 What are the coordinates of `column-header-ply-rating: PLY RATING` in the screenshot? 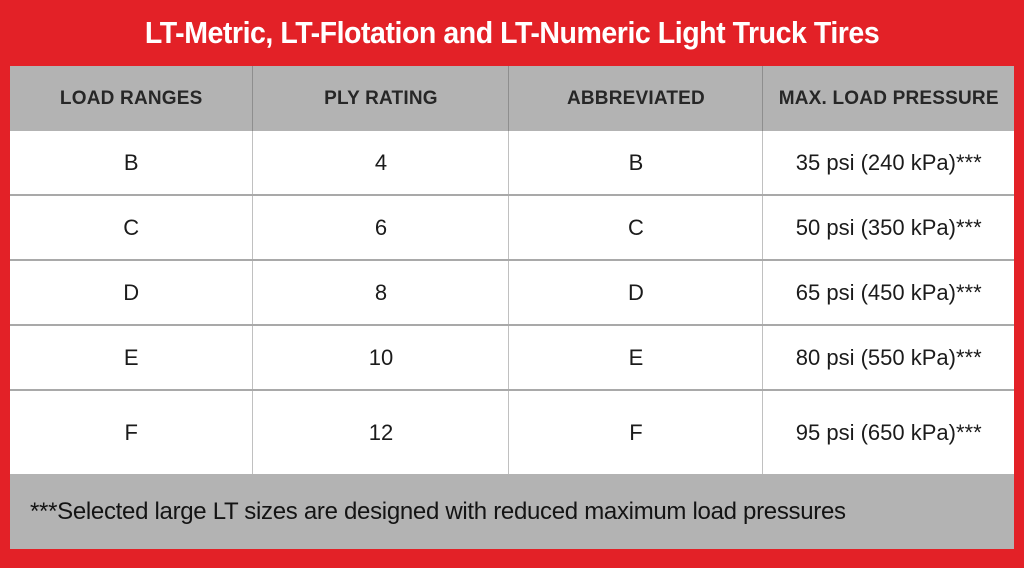 It's located at (381, 98).